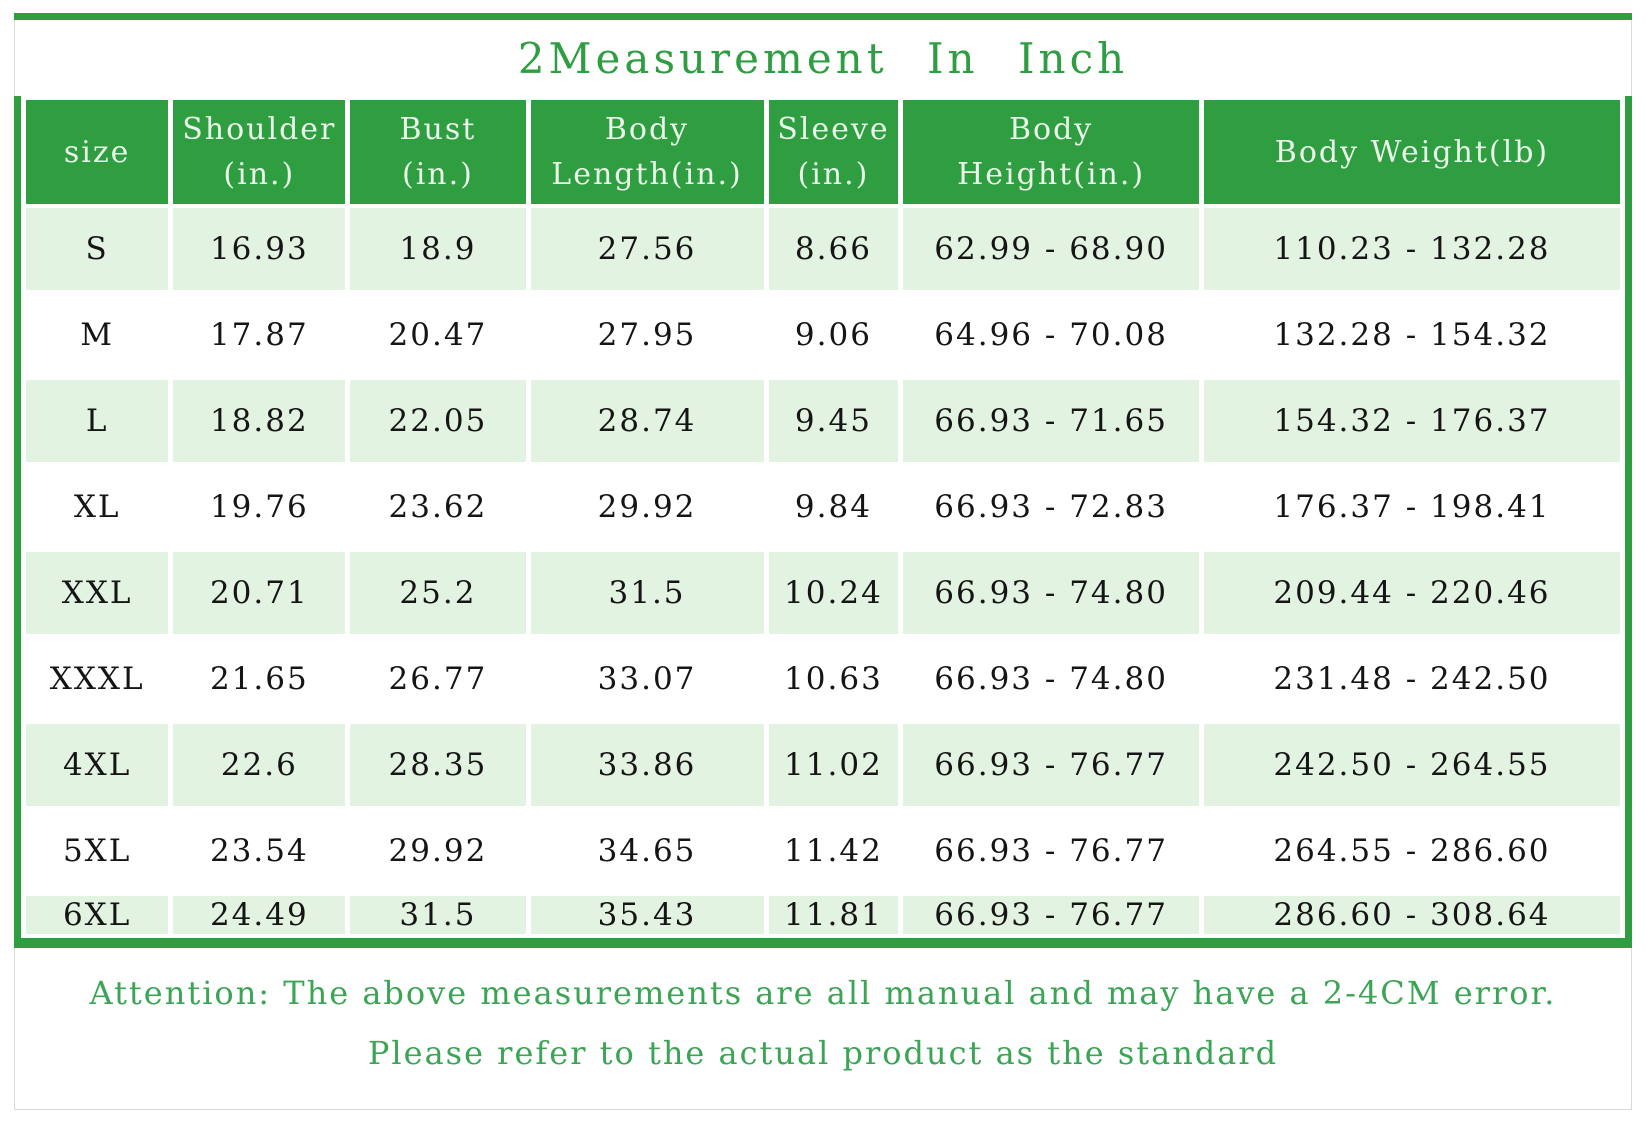 This screenshot has width=1646, height=1139. I want to click on value-cell: 9.06, so click(833, 335).